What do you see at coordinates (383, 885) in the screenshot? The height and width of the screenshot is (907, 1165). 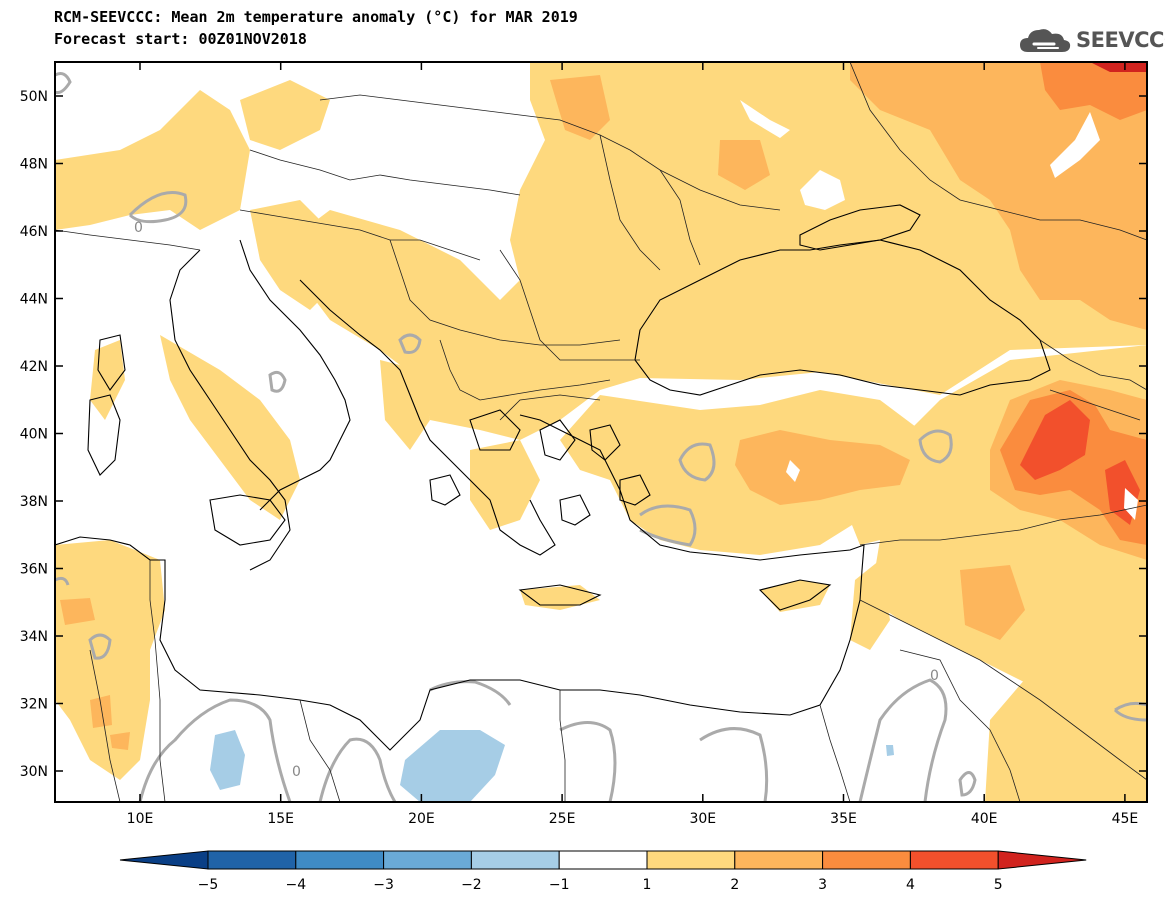 I see `colorbar-tick-label: −3` at bounding box center [383, 885].